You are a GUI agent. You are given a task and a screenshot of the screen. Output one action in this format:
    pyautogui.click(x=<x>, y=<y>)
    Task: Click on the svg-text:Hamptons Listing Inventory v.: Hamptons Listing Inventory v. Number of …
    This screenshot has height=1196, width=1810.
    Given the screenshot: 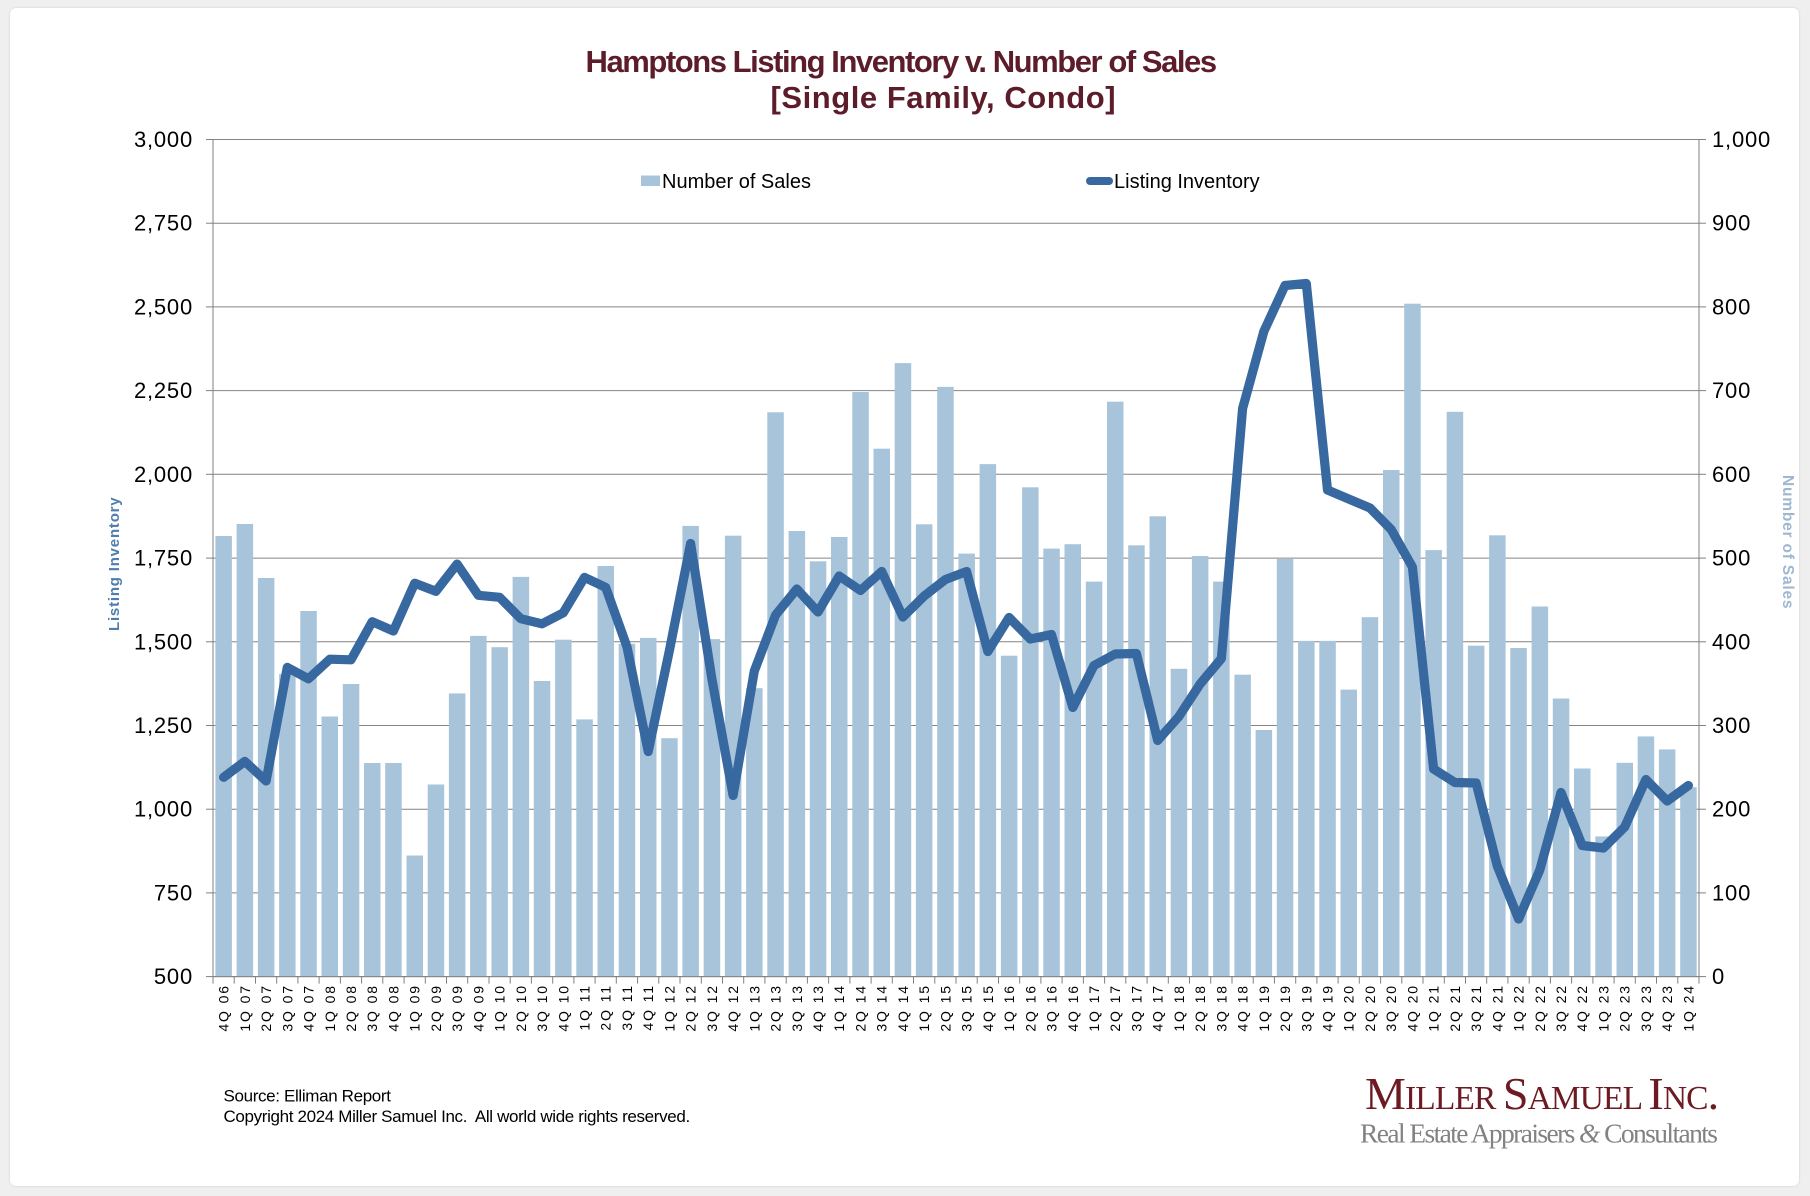 What is the action you would take?
    pyautogui.click(x=901, y=61)
    